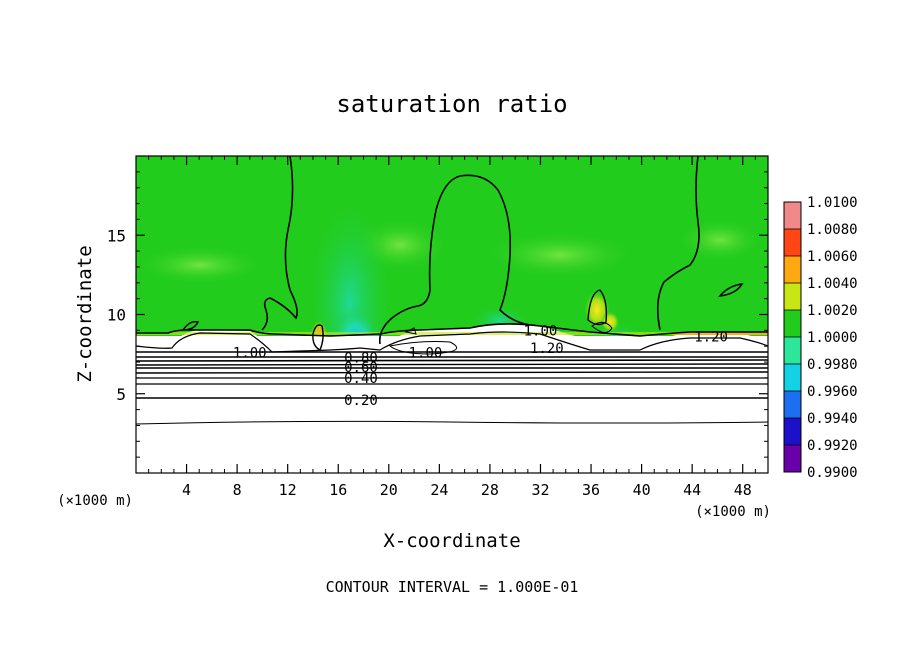 Image resolution: width=904 pixels, height=654 pixels. Describe the element at coordinates (832, 419) in the screenshot. I see `colorbar-label: 0.9940` at that location.